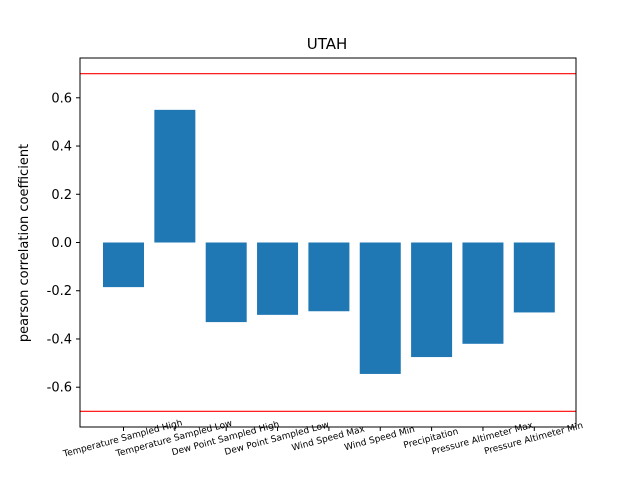  I want to click on y-tick-label-3: 0.0, so click(61, 243).